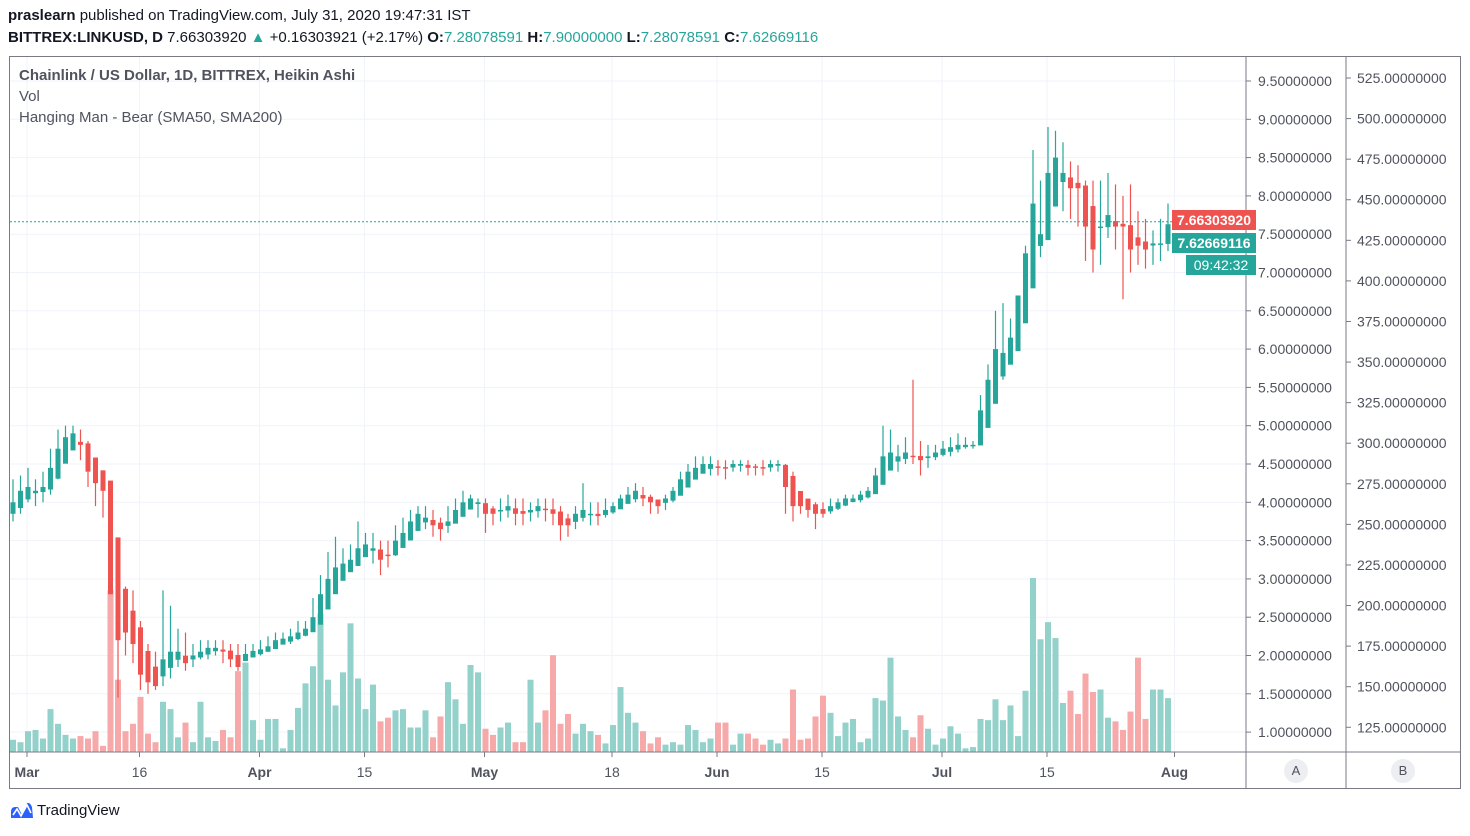 The image size is (1470, 836). What do you see at coordinates (1402, 524) in the screenshot?
I see `secondary-tick-label: 250.00000000` at bounding box center [1402, 524].